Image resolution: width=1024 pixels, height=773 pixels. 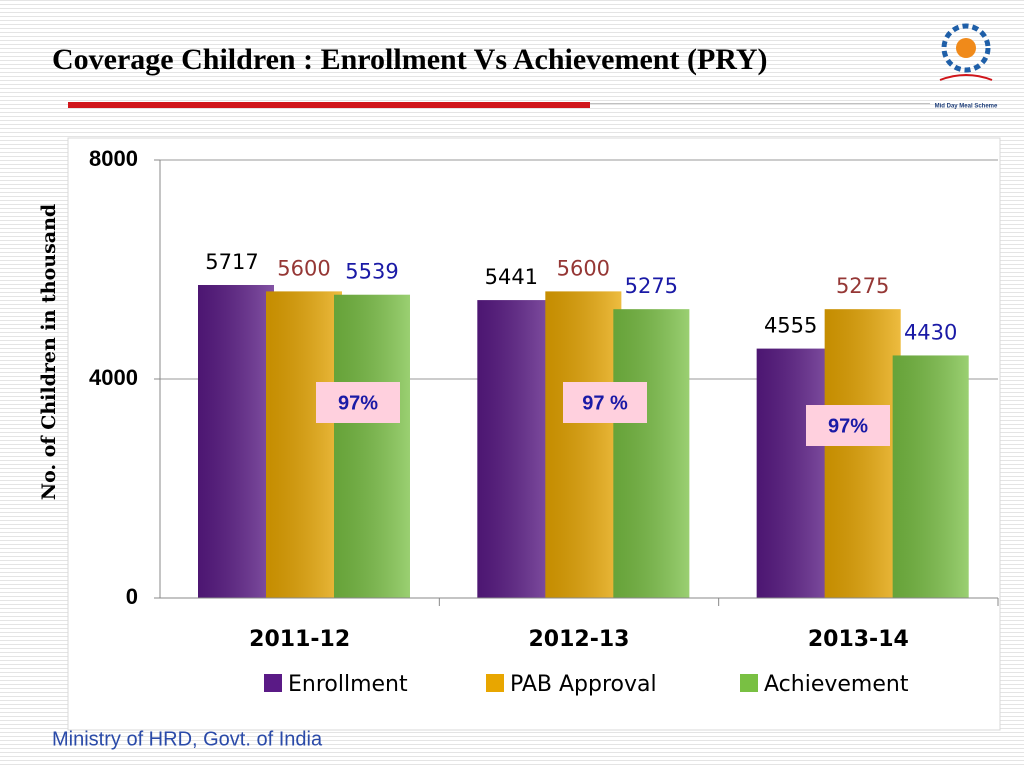 What do you see at coordinates (930, 332) in the screenshot?
I see `data-label: 4430` at bounding box center [930, 332].